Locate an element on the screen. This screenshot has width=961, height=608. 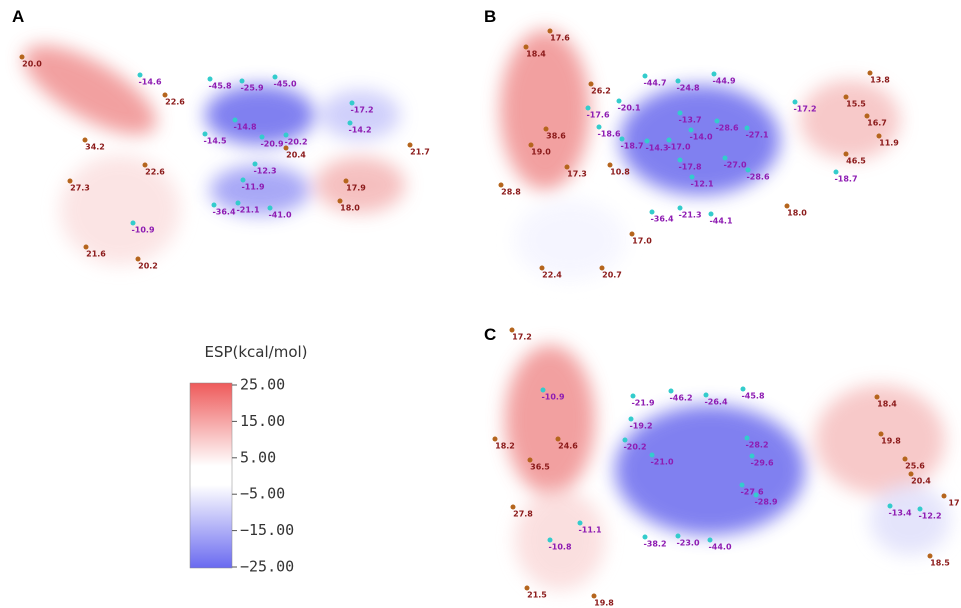
esp-value: -27.6 is located at coordinates (751, 492).